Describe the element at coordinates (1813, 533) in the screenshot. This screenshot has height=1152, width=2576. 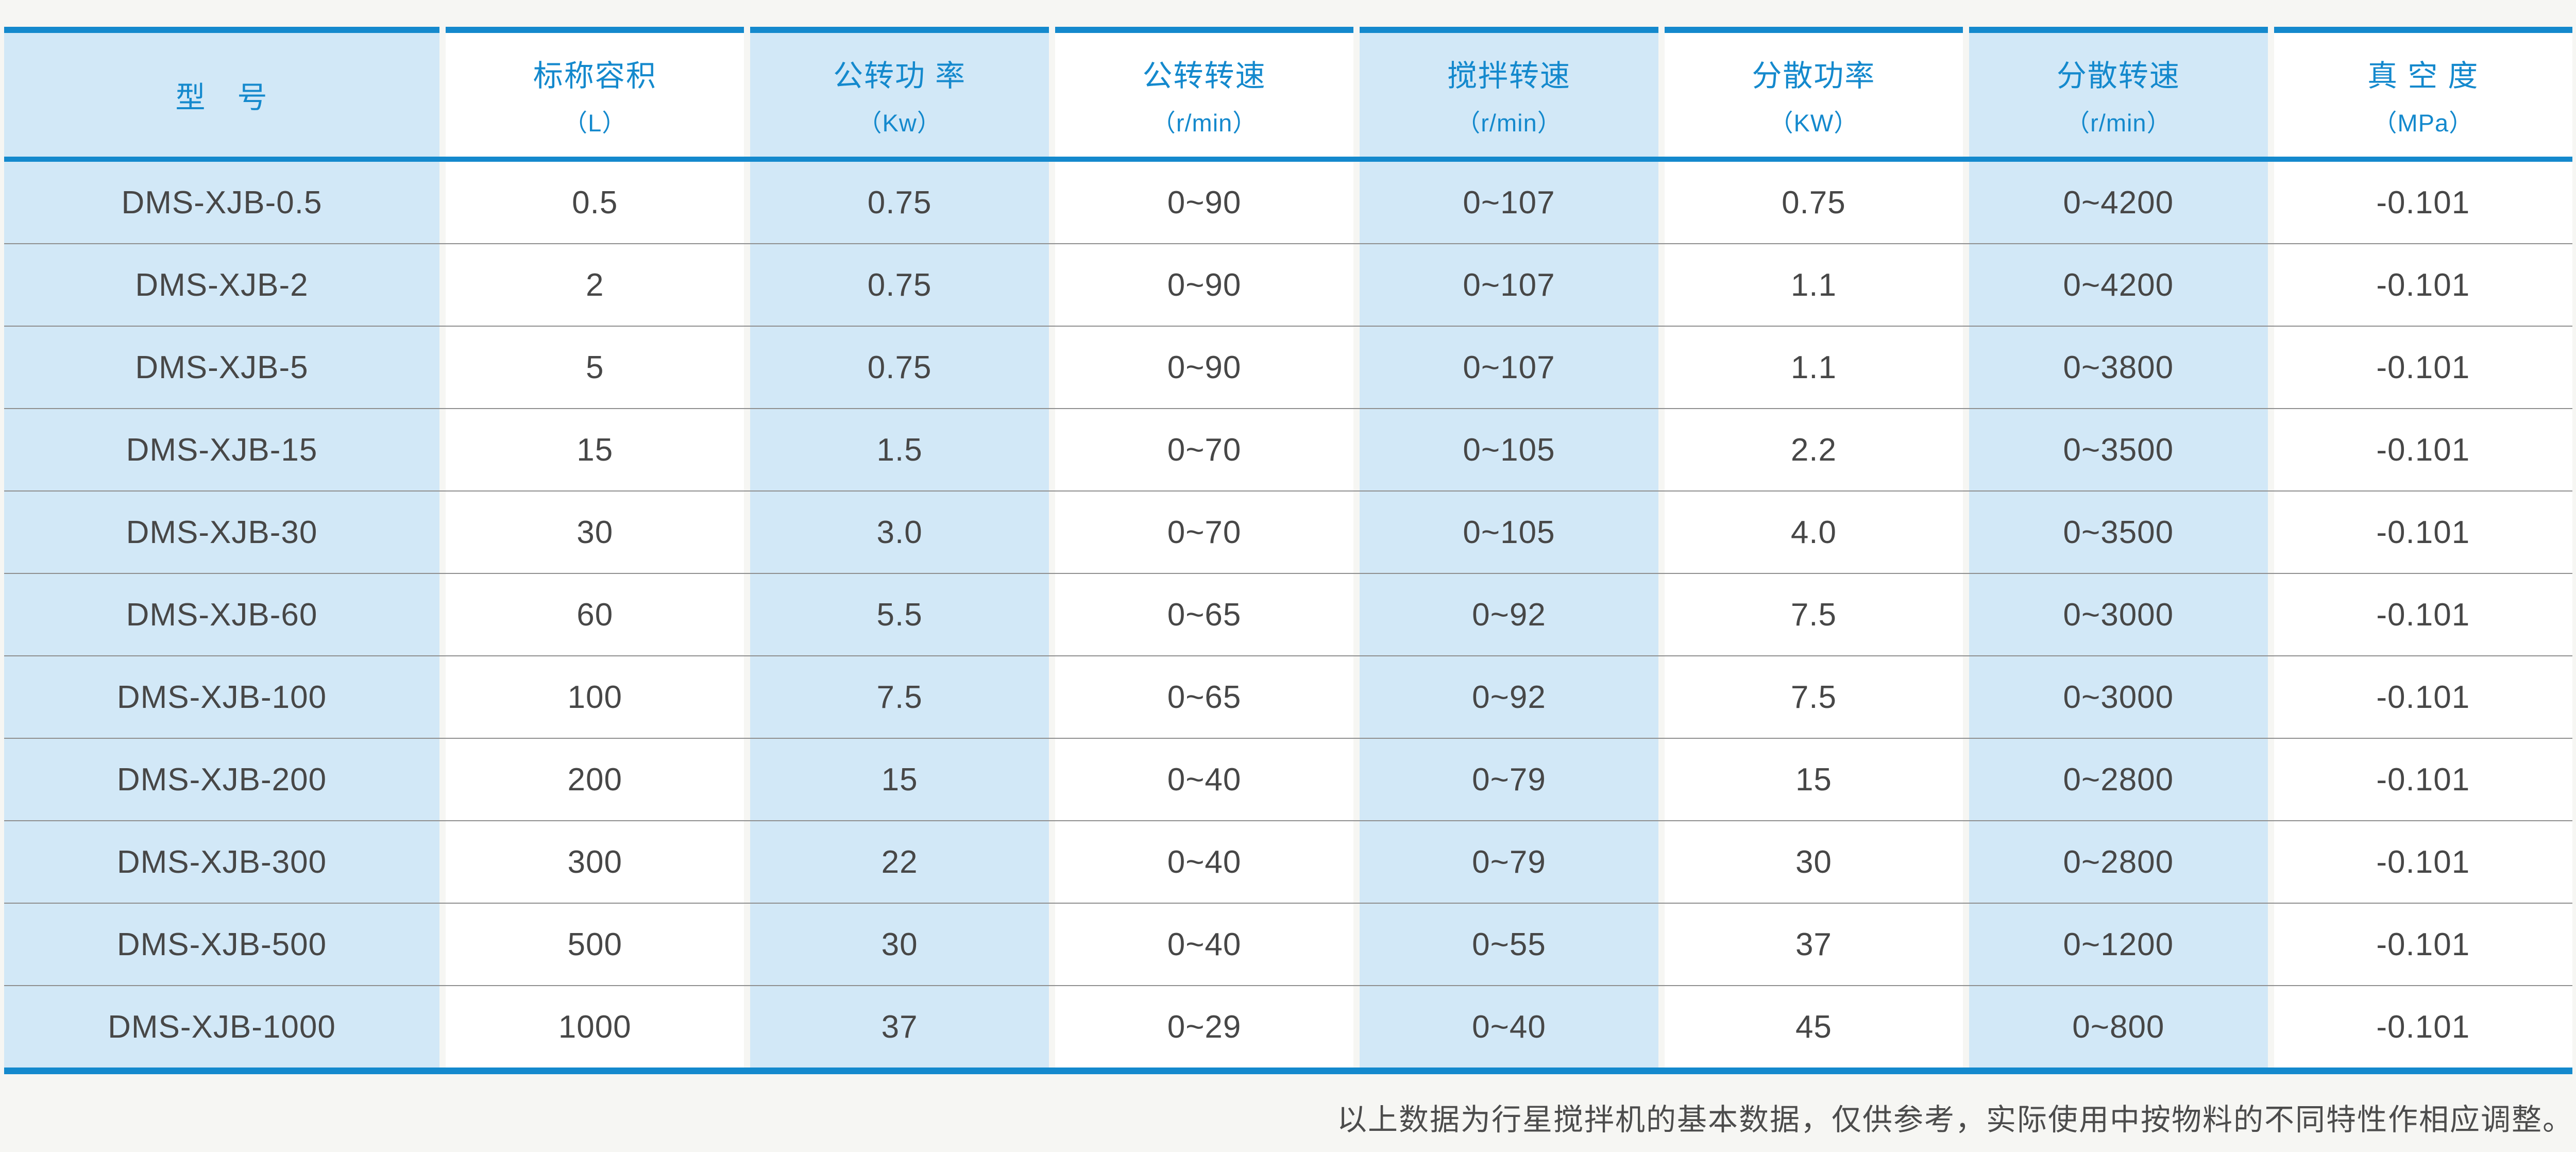
I see `value-cell: 4.0` at that location.